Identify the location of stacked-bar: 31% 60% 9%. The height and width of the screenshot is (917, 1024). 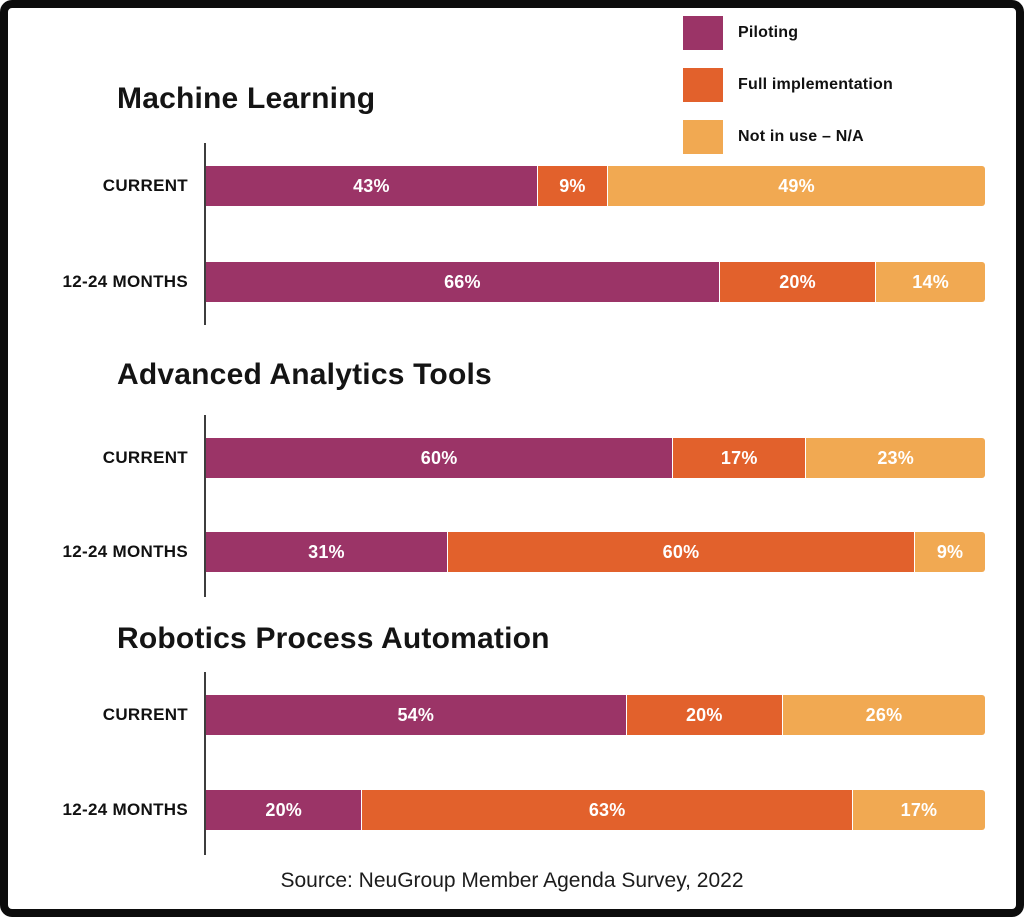
(596, 552).